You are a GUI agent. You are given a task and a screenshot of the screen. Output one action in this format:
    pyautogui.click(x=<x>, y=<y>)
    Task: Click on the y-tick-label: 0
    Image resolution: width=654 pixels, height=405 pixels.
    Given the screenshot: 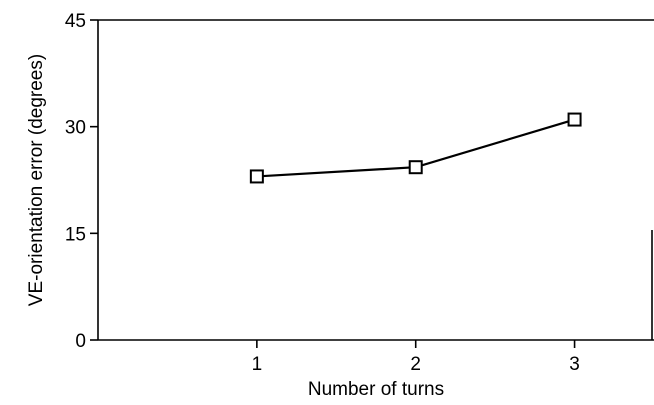 What is the action you would take?
    pyautogui.click(x=80, y=341)
    